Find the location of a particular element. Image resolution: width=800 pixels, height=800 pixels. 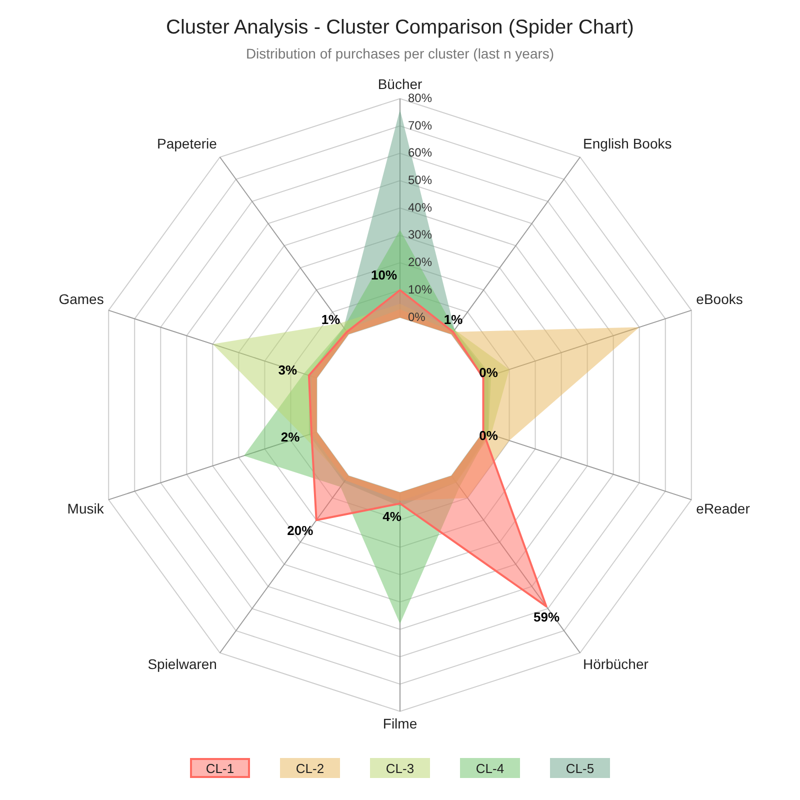

spoke-label: Spielwaren is located at coordinates (182, 664).